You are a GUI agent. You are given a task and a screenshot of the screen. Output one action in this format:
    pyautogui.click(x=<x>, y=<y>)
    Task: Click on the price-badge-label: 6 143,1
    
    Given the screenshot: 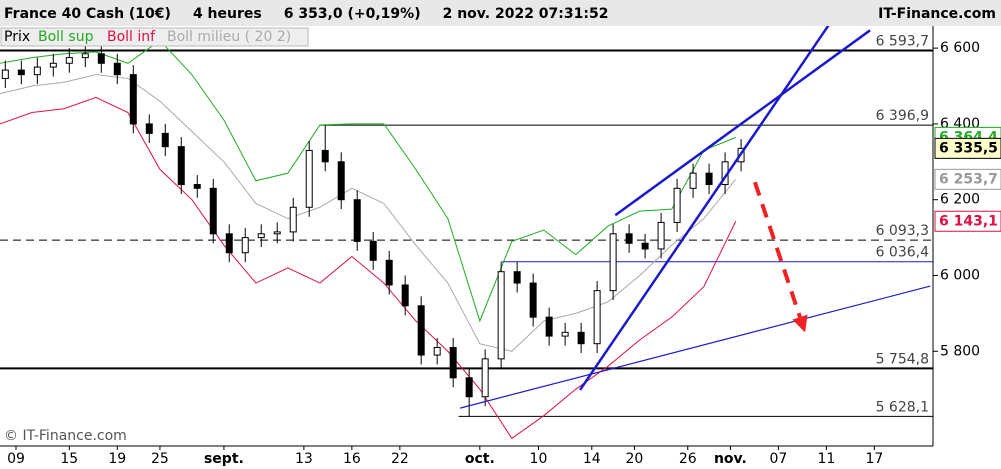 What is the action you would take?
    pyautogui.click(x=968, y=221)
    